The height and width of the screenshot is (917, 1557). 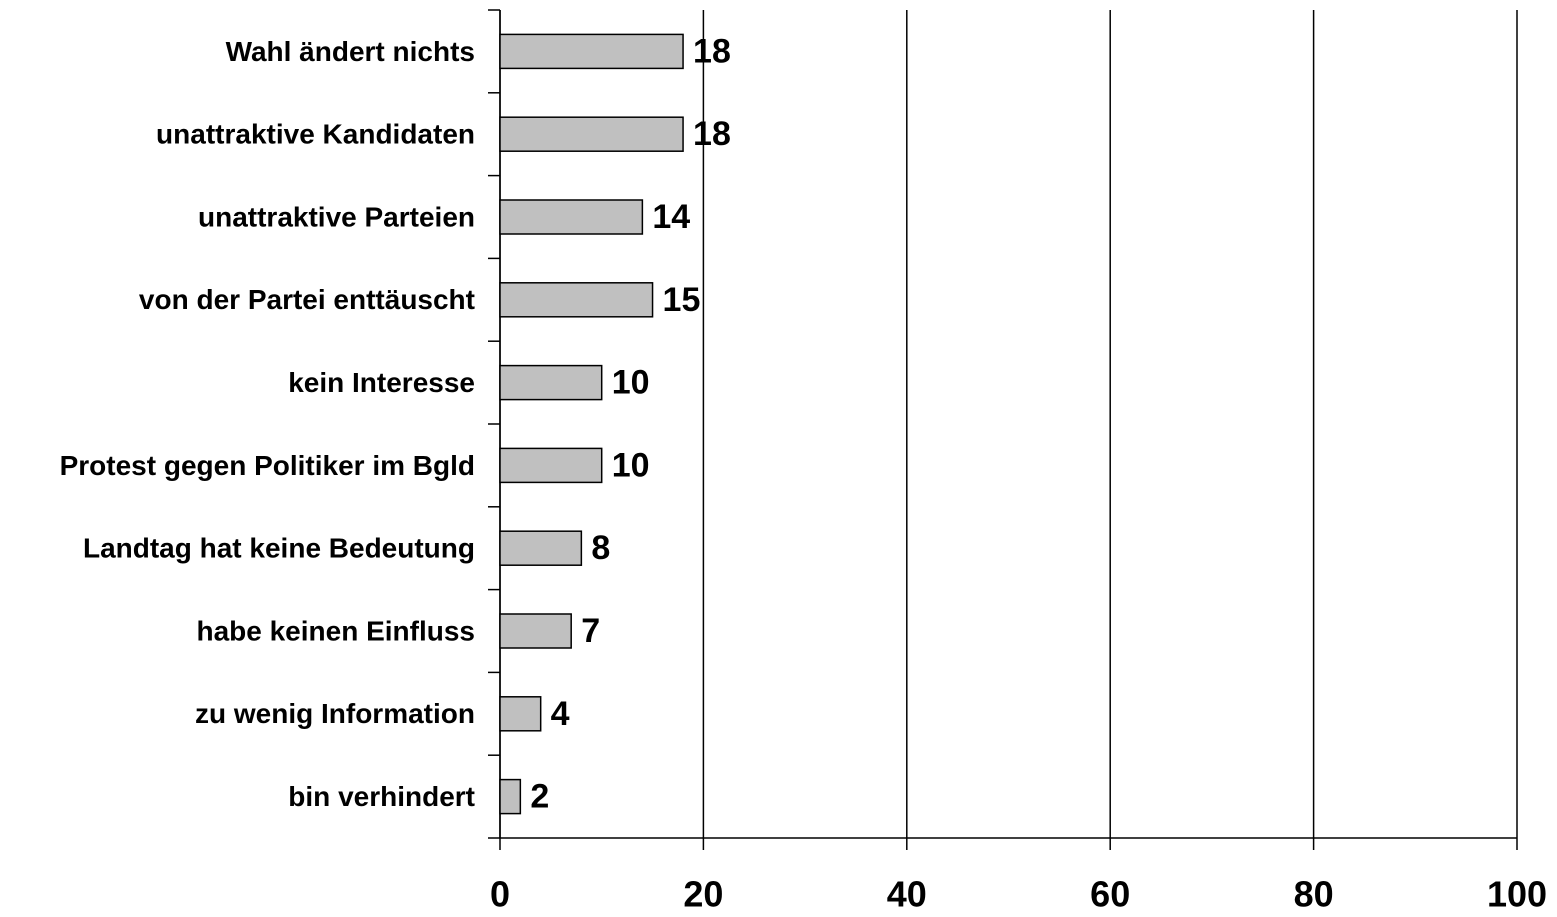 I want to click on x-tick-label: 40, so click(x=907, y=894).